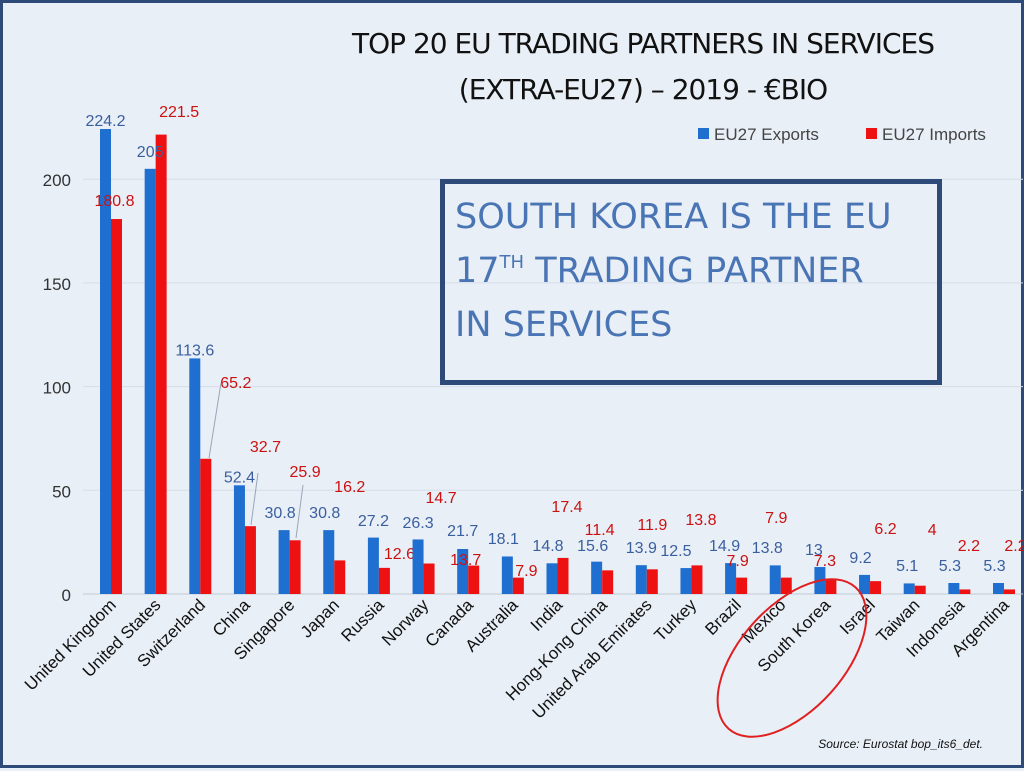 This screenshot has width=1024, height=771. What do you see at coordinates (932, 530) in the screenshot?
I see `import-data-label: 4` at bounding box center [932, 530].